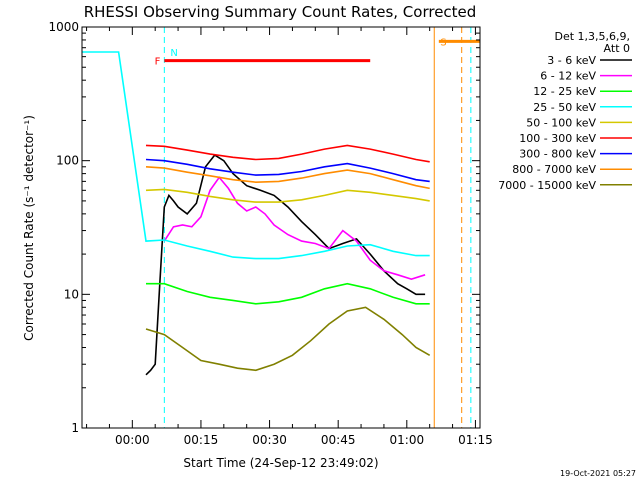 The width and height of the screenshot is (640, 480). Describe the element at coordinates (598, 473) in the screenshot. I see `footer-timestamp: 19-Oct-2021 05:27` at that location.